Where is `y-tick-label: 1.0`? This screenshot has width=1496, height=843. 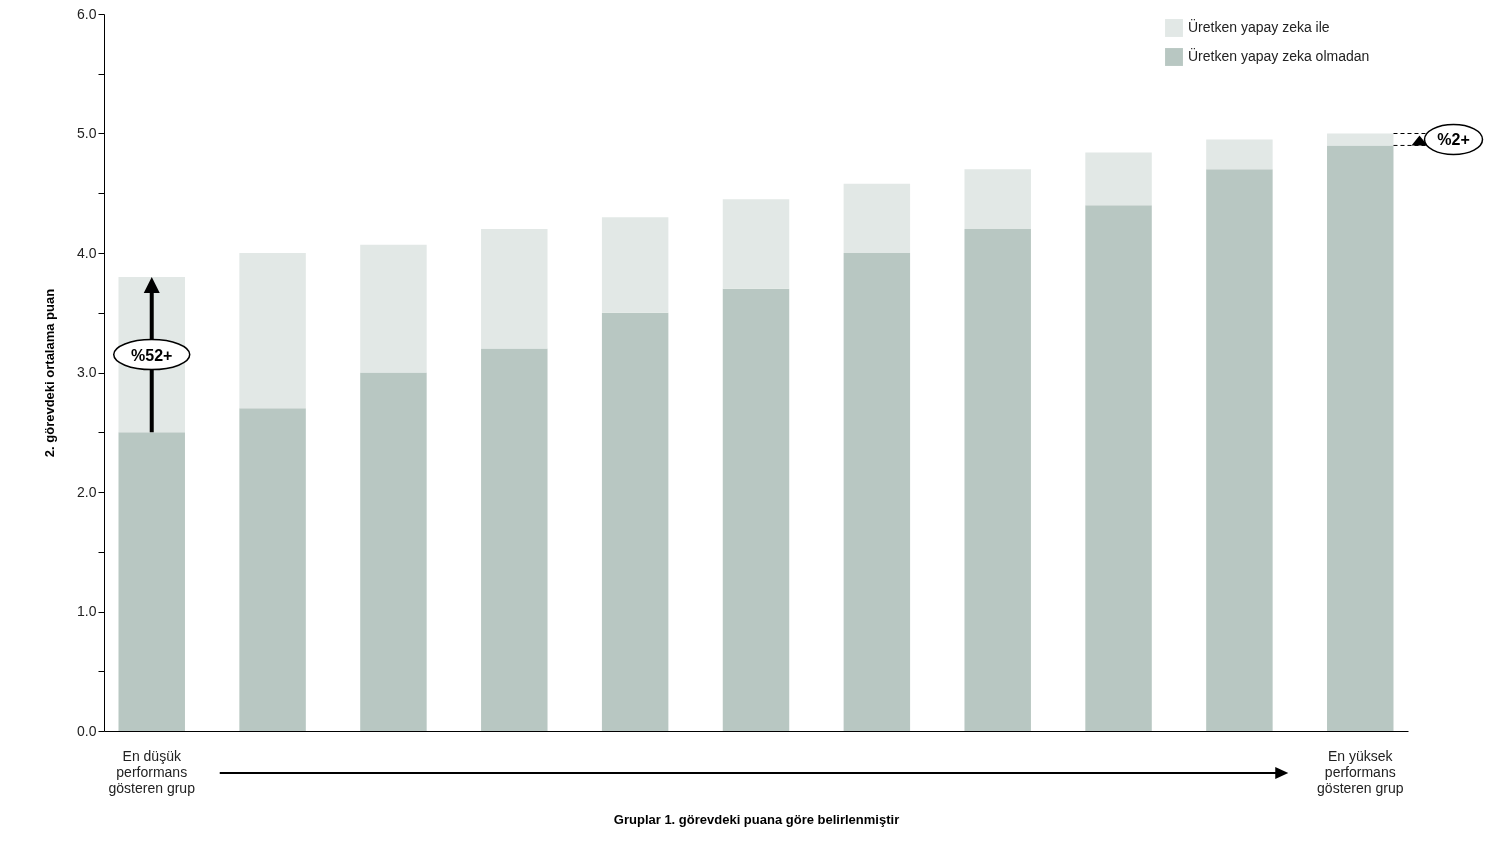 y-tick-label: 1.0 is located at coordinates (87, 611).